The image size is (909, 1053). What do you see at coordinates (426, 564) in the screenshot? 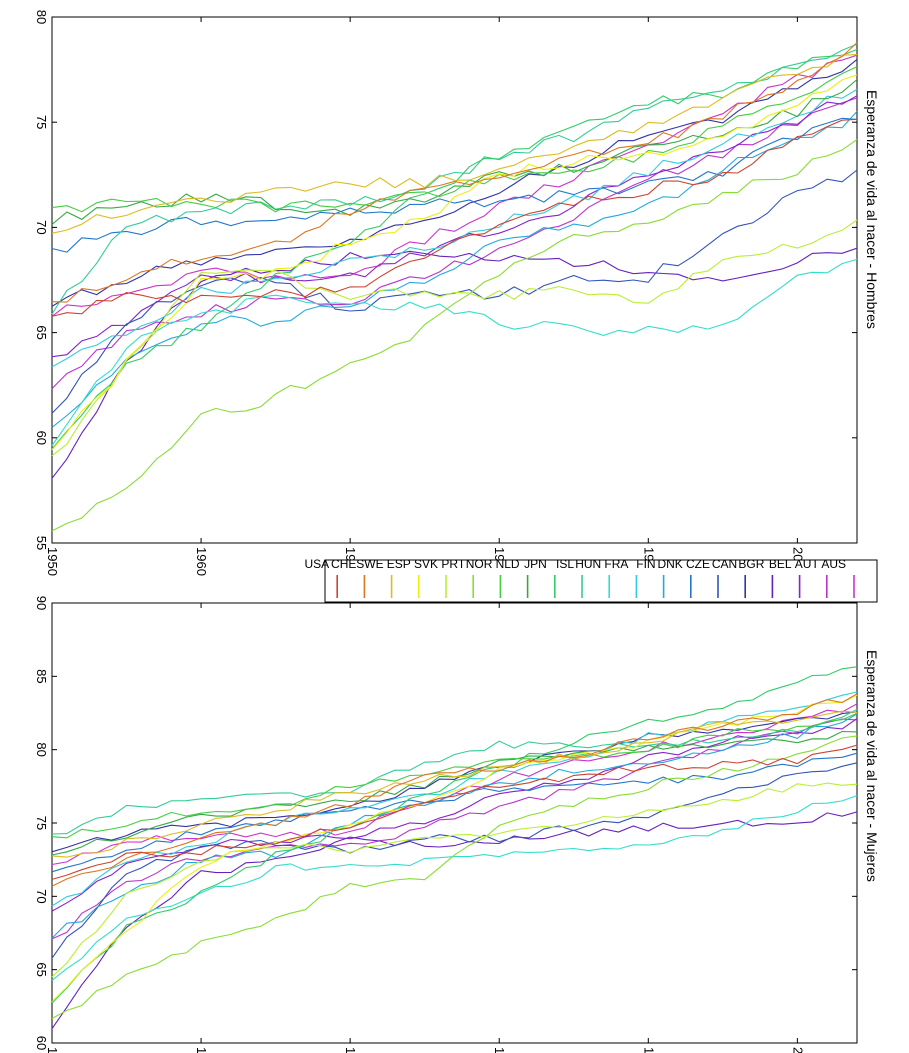
I see `legend-label-svk: SVK` at bounding box center [426, 564].